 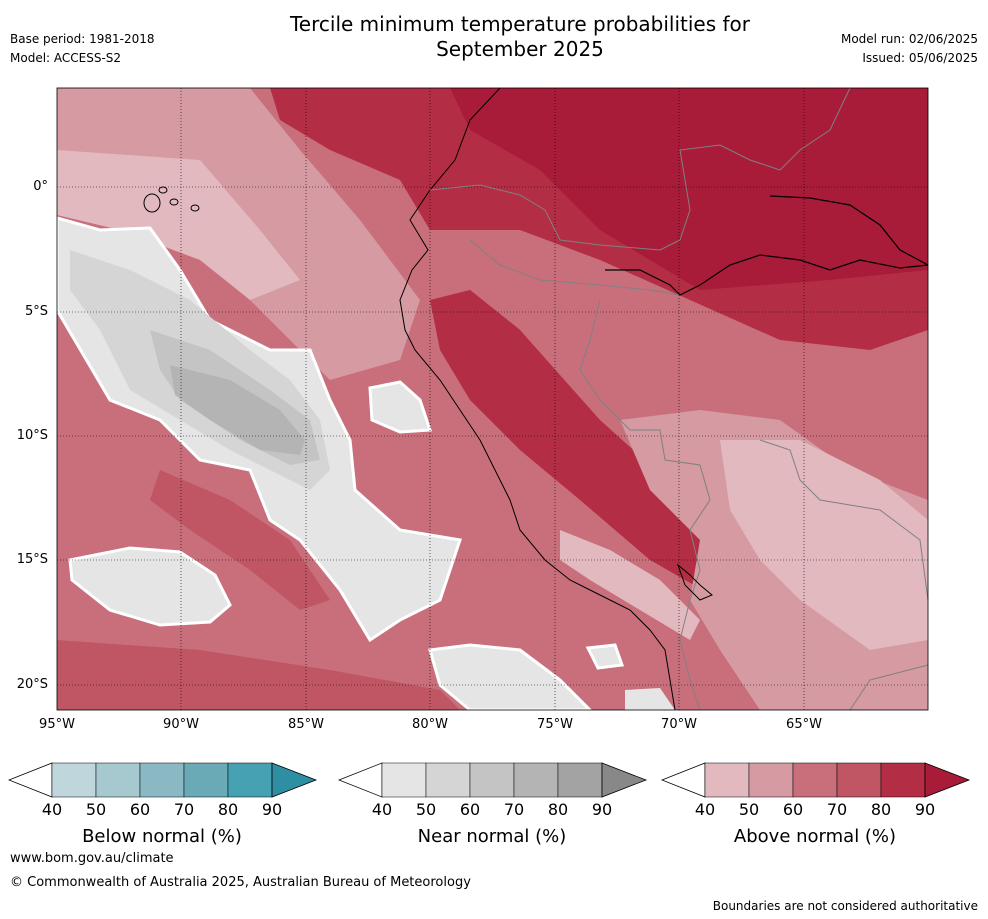 I want to click on run-info: Model run: 02/06/2025 Issued: 05/06/2025, so click(x=909, y=51).